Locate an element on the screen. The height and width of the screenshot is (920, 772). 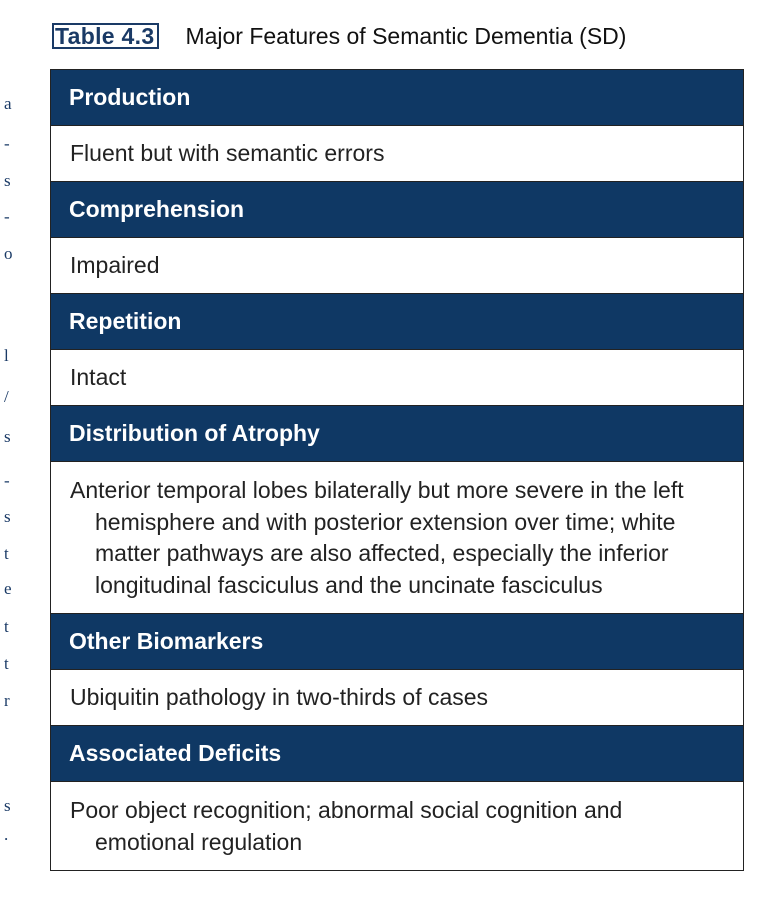
gutter-mark: o is located at coordinates (8, 253).